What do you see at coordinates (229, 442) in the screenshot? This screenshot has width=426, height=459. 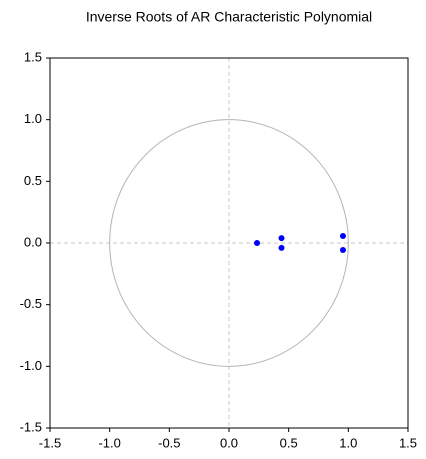 I see `x-tick-label: 0.0` at bounding box center [229, 442].